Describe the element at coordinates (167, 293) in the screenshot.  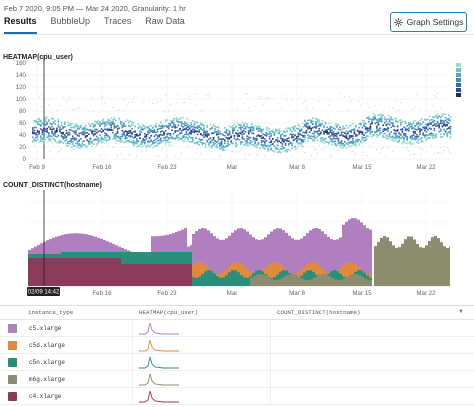
I see `count-distinct-x-tick: Feb 23` at that location.